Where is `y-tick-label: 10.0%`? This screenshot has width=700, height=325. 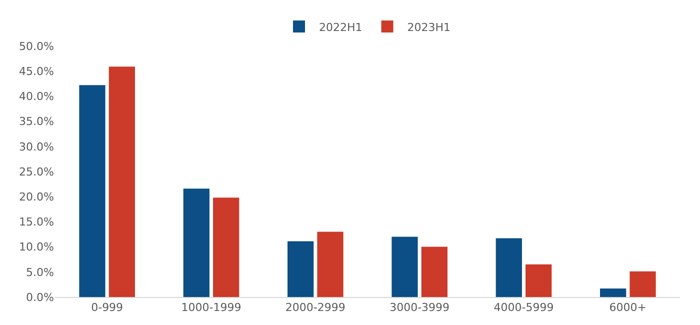 y-tick-label: 10.0% is located at coordinates (36, 247).